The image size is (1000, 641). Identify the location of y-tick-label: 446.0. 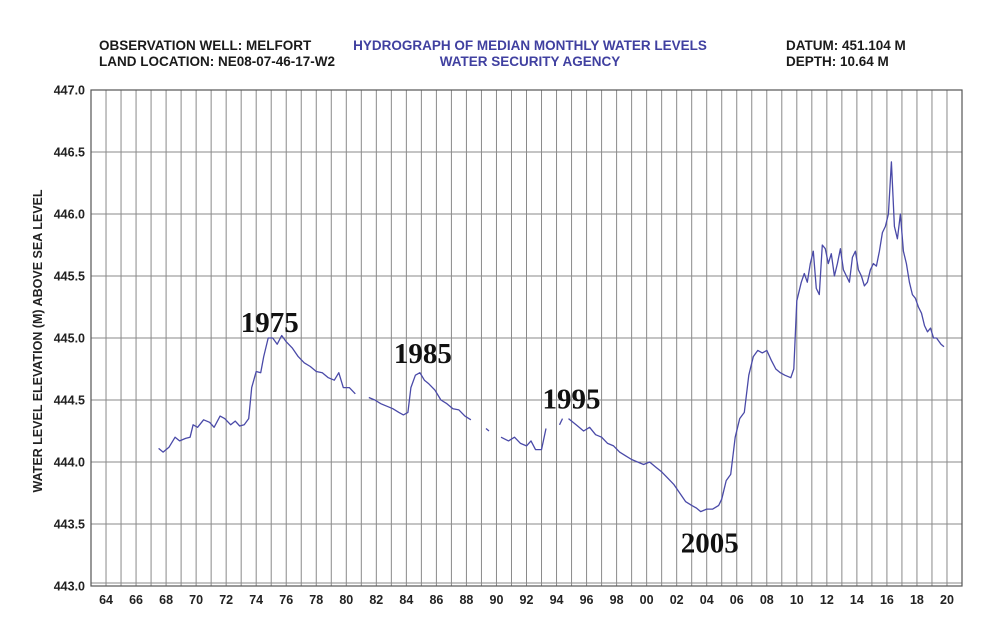
(69, 215).